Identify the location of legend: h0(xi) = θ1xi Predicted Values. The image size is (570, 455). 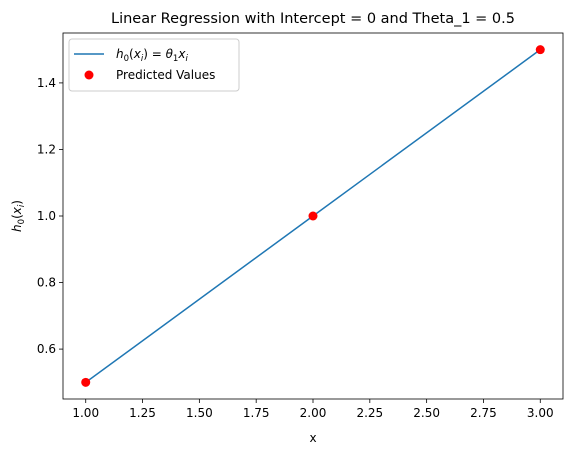
(154, 65).